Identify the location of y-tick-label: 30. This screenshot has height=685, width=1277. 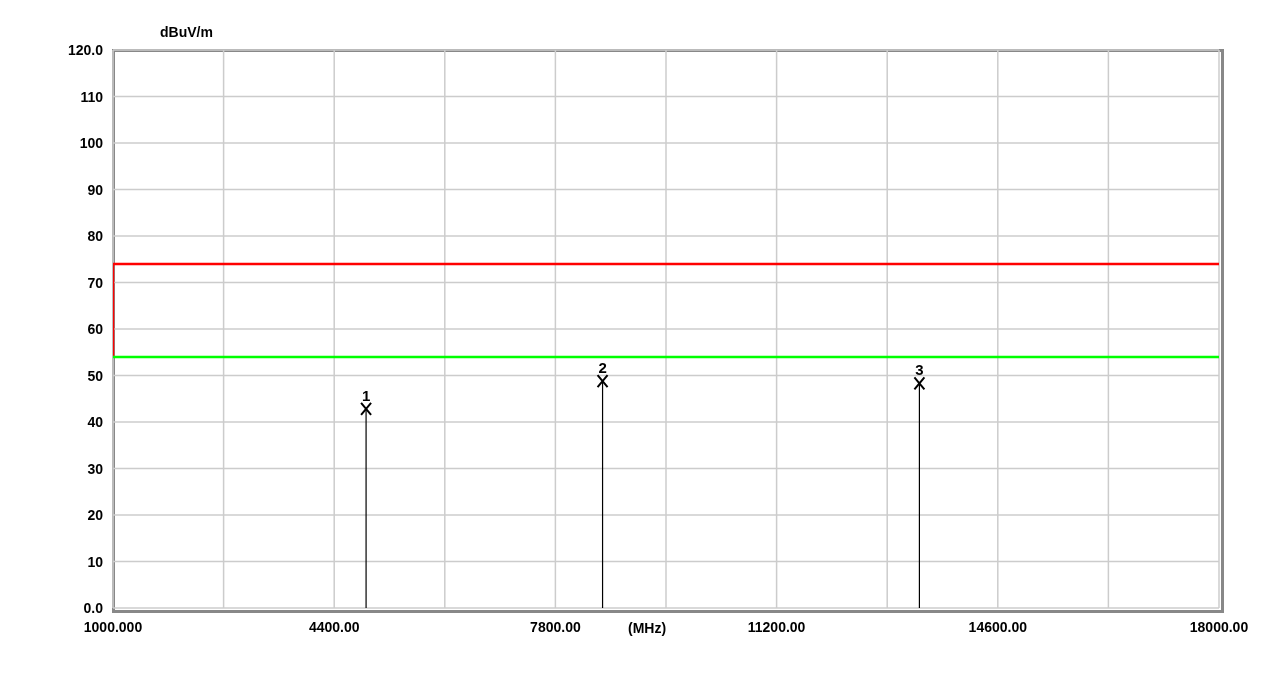
(95, 468).